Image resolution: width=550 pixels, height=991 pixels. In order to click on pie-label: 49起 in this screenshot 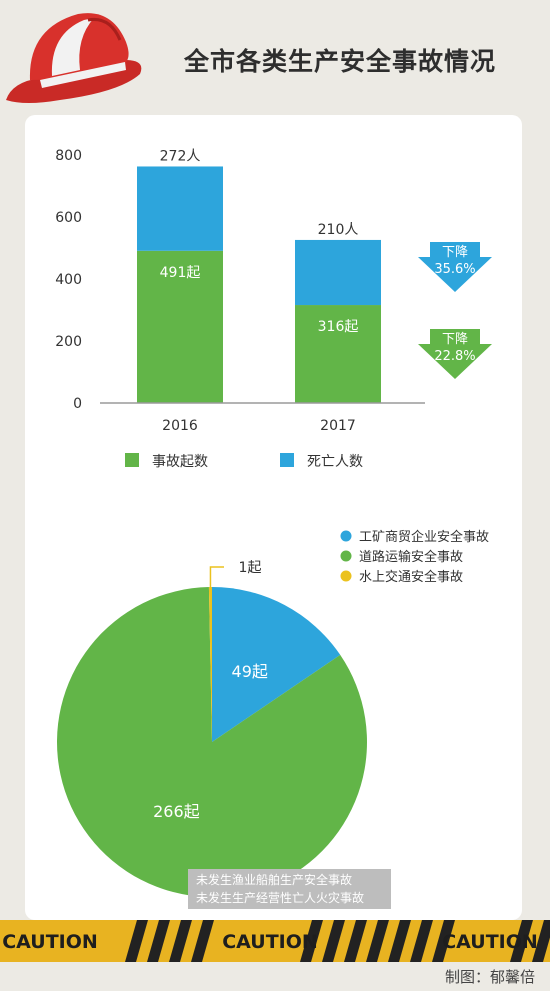, I will do `click(250, 671)`.